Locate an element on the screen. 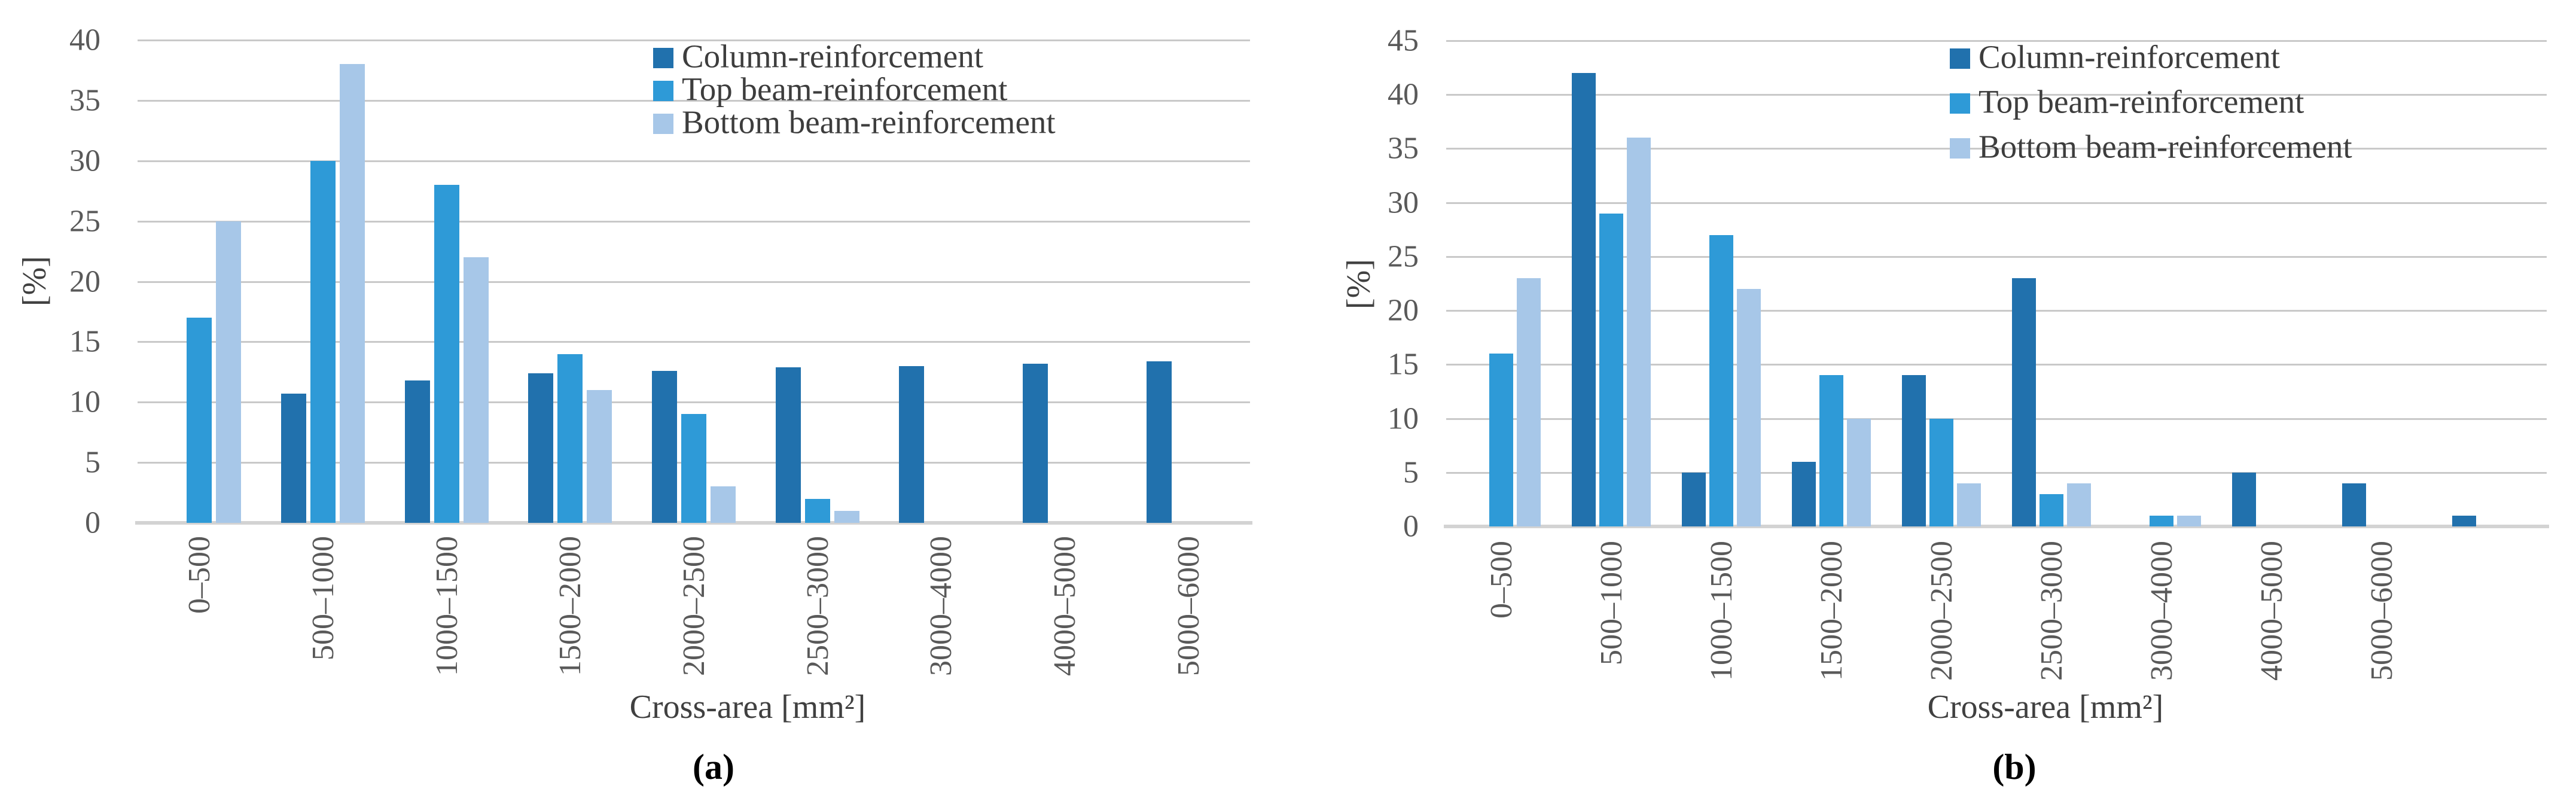  y-tick-label: 45 is located at coordinates (1404, 40).